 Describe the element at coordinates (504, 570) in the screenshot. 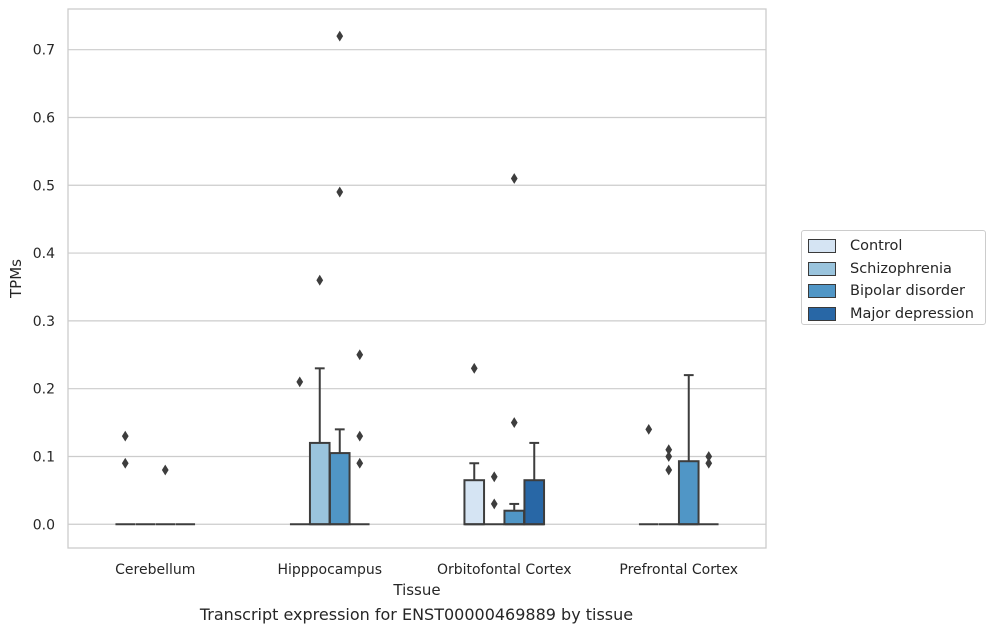

I see `x-tick-label: Orbitofontal Cortex` at that location.